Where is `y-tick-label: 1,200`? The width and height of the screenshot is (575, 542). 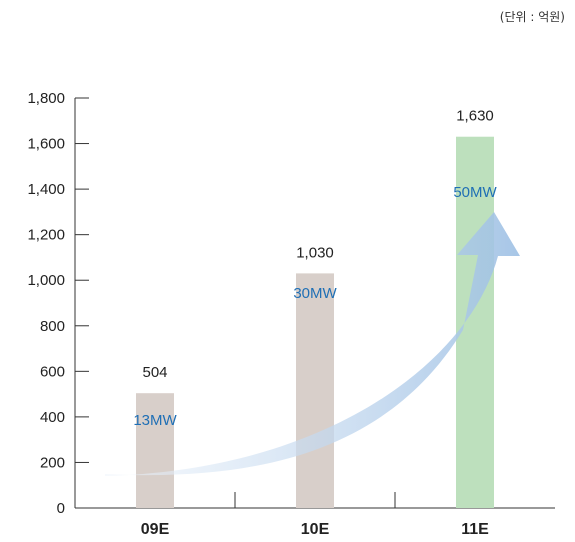 y-tick-label: 1,200 is located at coordinates (46, 235).